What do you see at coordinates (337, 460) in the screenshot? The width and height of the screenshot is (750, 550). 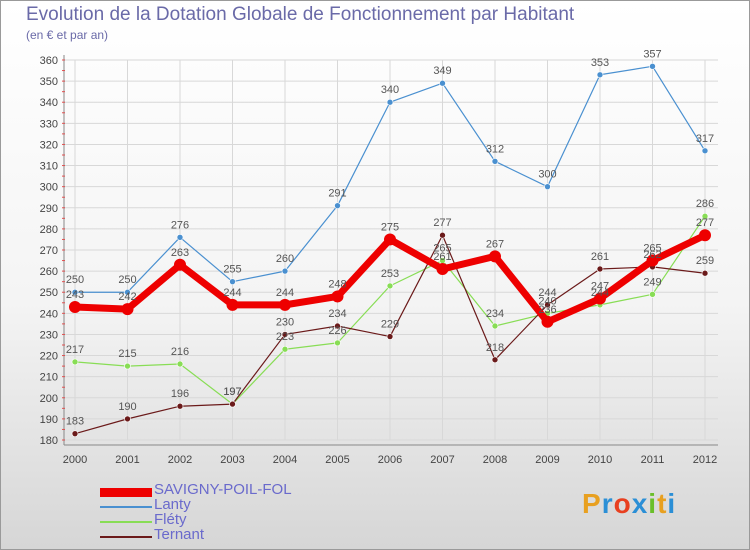 I see `x-tick-label: 2005` at bounding box center [337, 460].